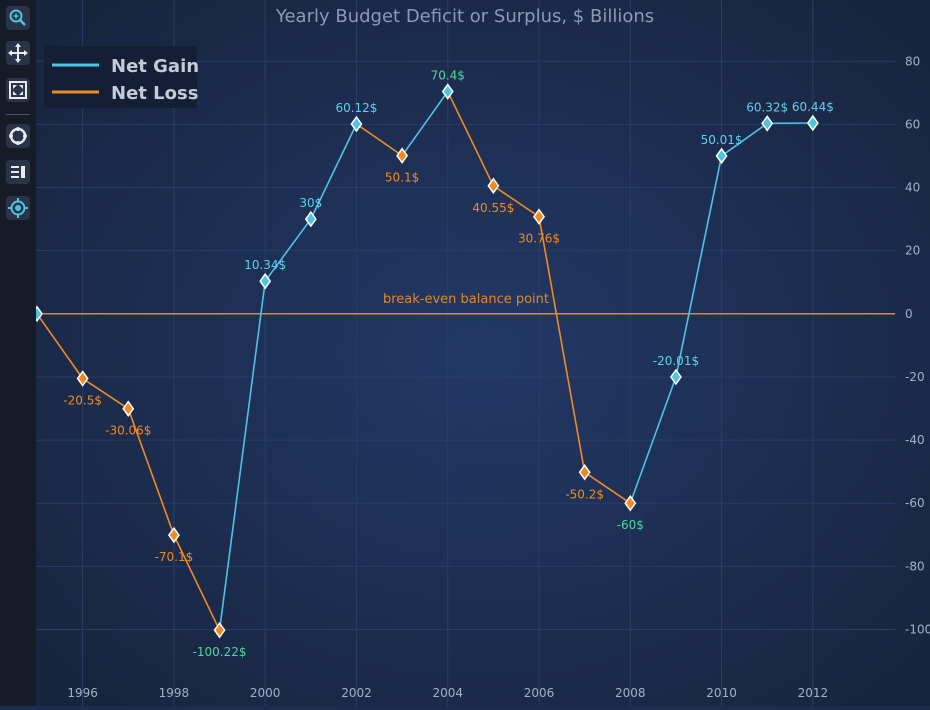  I want to click on toolbar, so click(18, 353).